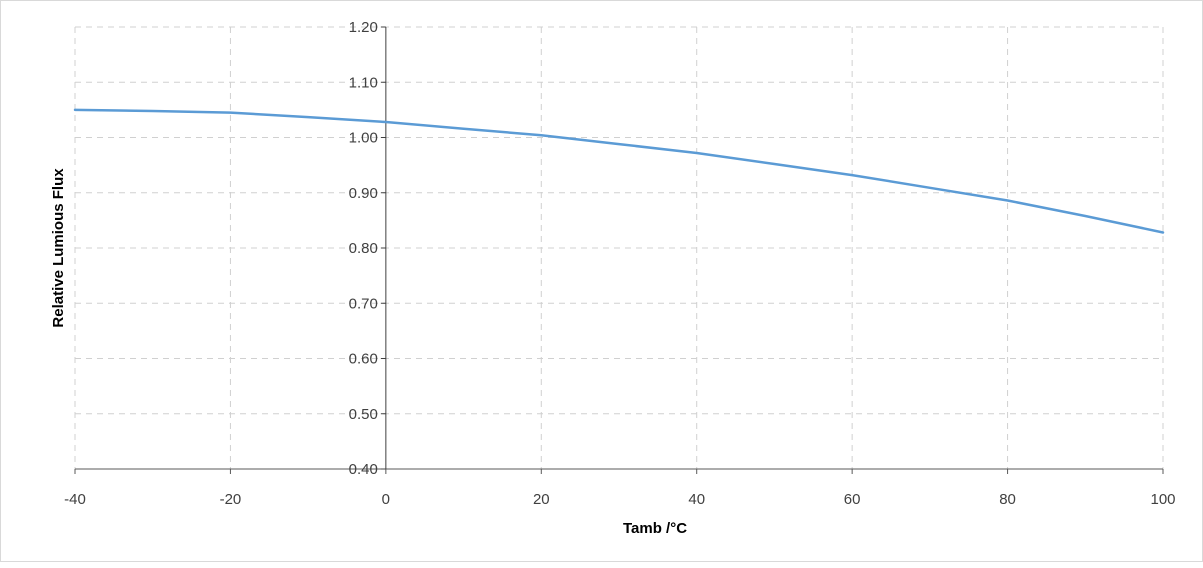 The image size is (1203, 568). I want to click on y-tick-label: 0.60, so click(363, 359).